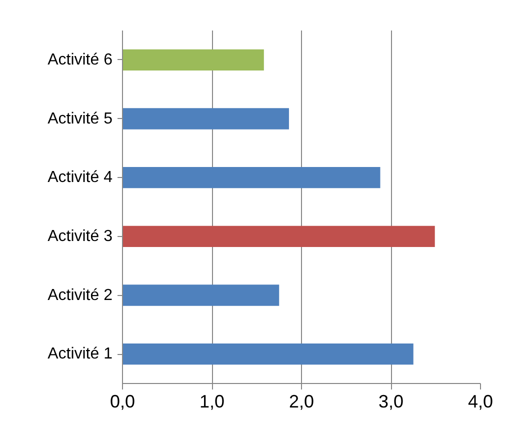  Describe the element at coordinates (80, 177) in the screenshot. I see `y-tick-label: Activité 4` at that location.